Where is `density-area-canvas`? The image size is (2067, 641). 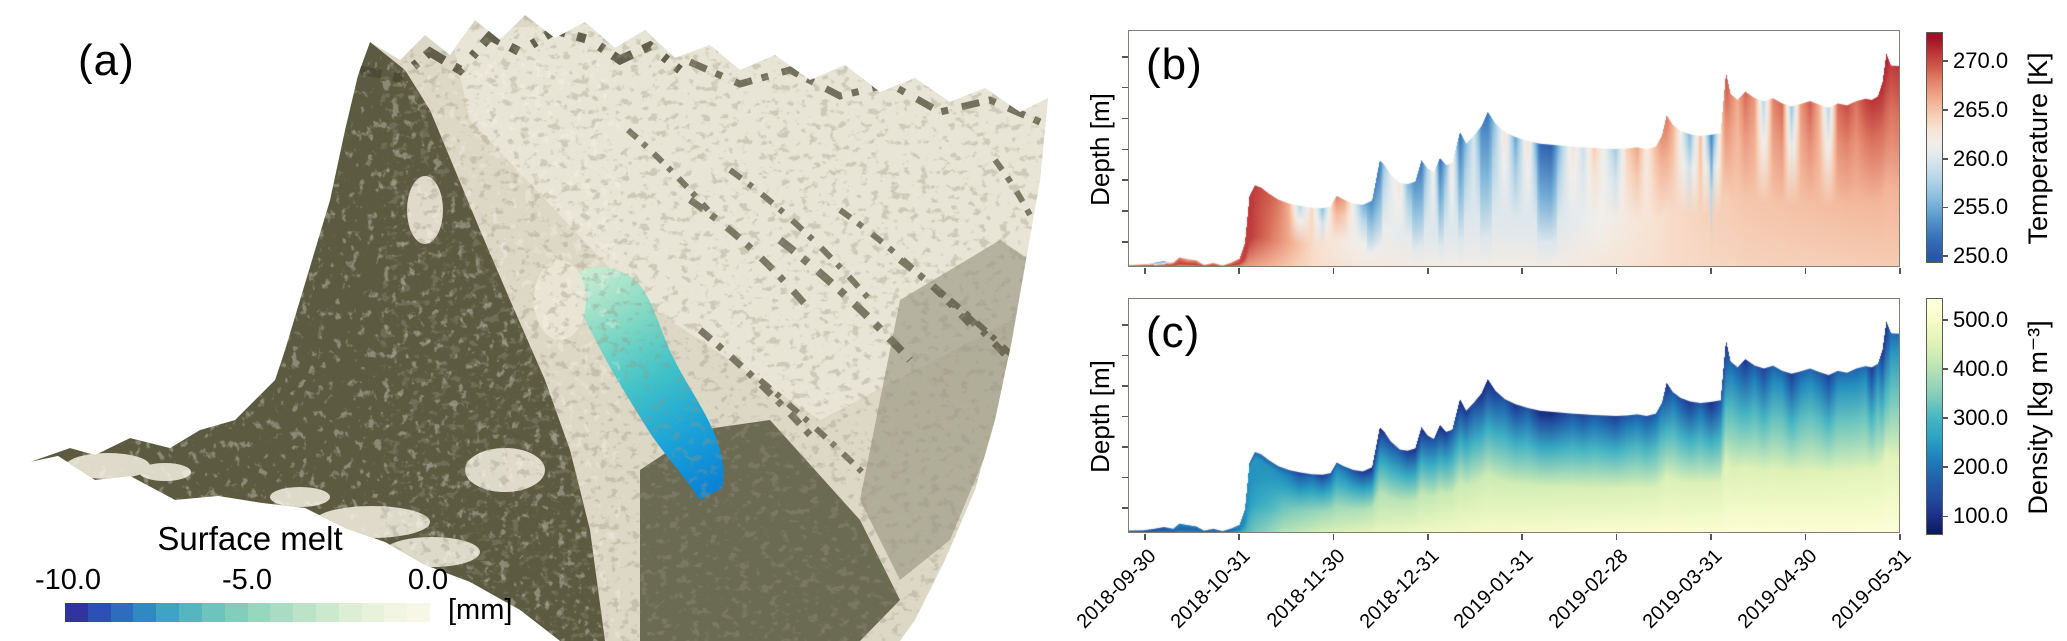 density-area-canvas is located at coordinates (1514, 415).